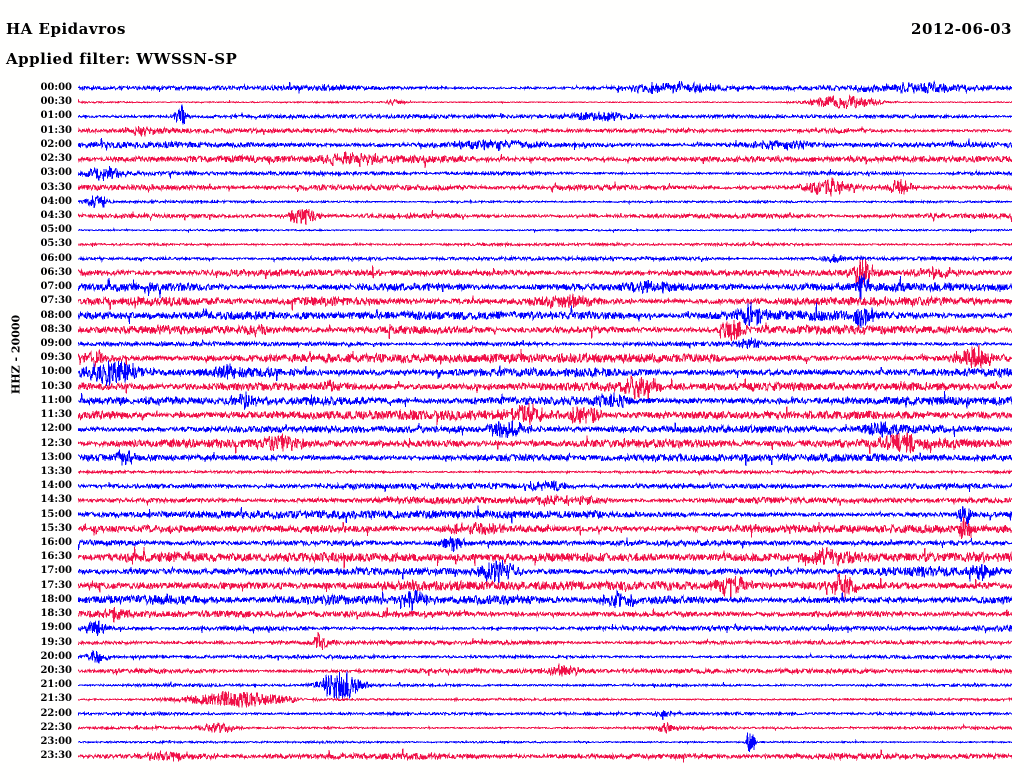  What do you see at coordinates (56, 756) in the screenshot?
I see `time-tick-label: 23:30` at bounding box center [56, 756].